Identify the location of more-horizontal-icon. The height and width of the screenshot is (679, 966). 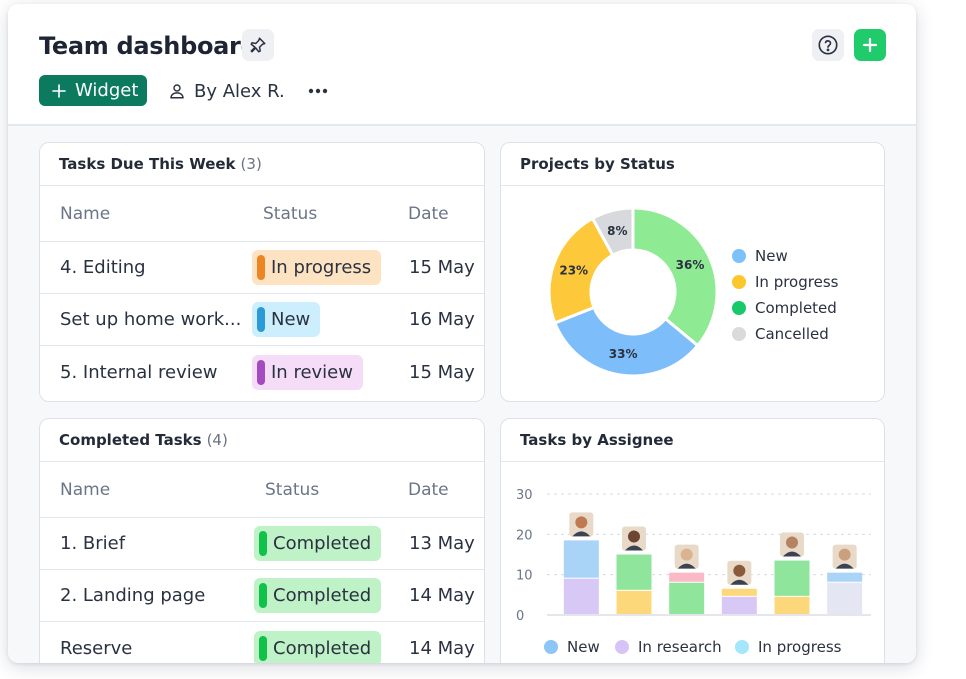
(318, 91).